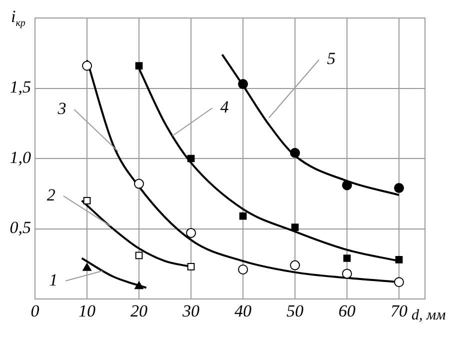  I want to click on x-tick-label: 70, so click(399, 311).